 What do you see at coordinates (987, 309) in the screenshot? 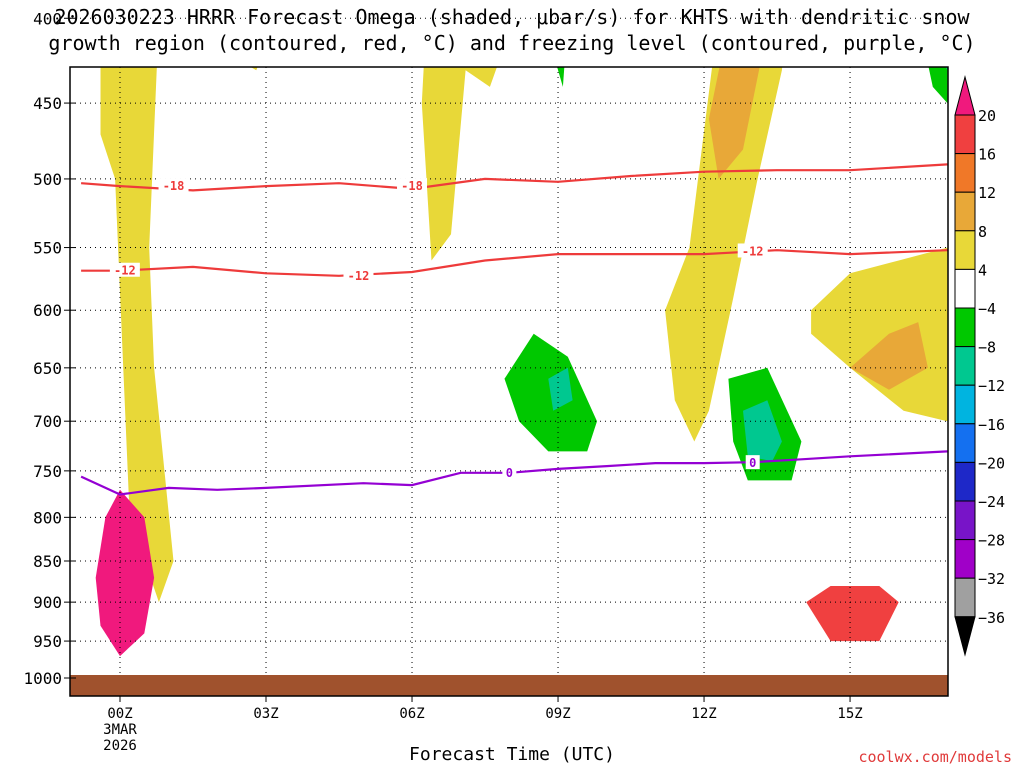
I see `colorbar-label: −4` at bounding box center [987, 309].